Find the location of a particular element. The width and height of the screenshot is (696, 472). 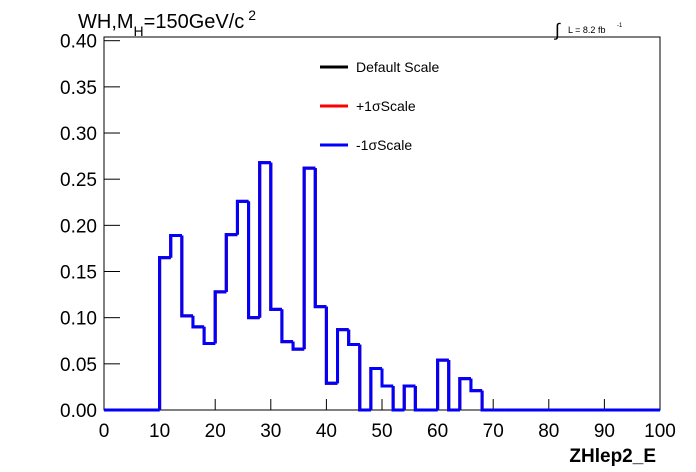

lumi-text: L = 8.2 fb is located at coordinates (586, 30).